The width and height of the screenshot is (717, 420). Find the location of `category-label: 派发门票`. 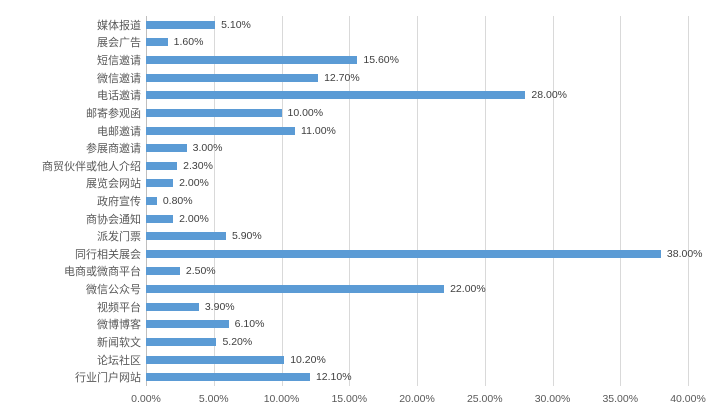

category-label: 派发门票 is located at coordinates (119, 237).